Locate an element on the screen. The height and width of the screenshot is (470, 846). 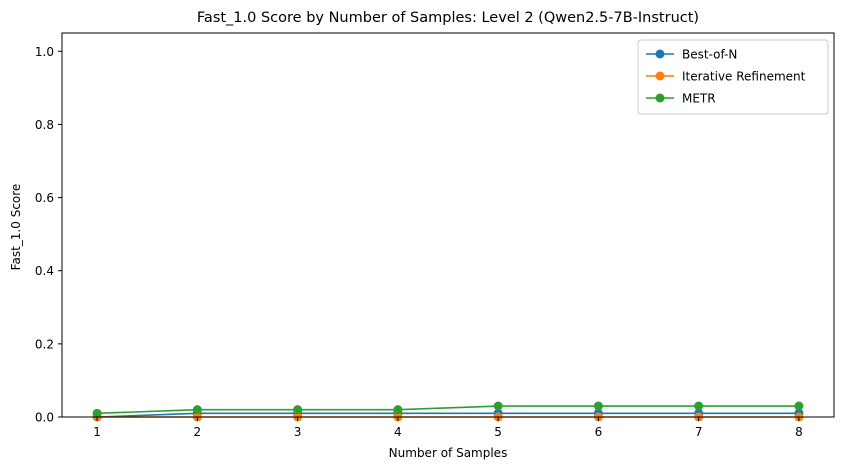
x-tick-label-1: 2 is located at coordinates (198, 432).